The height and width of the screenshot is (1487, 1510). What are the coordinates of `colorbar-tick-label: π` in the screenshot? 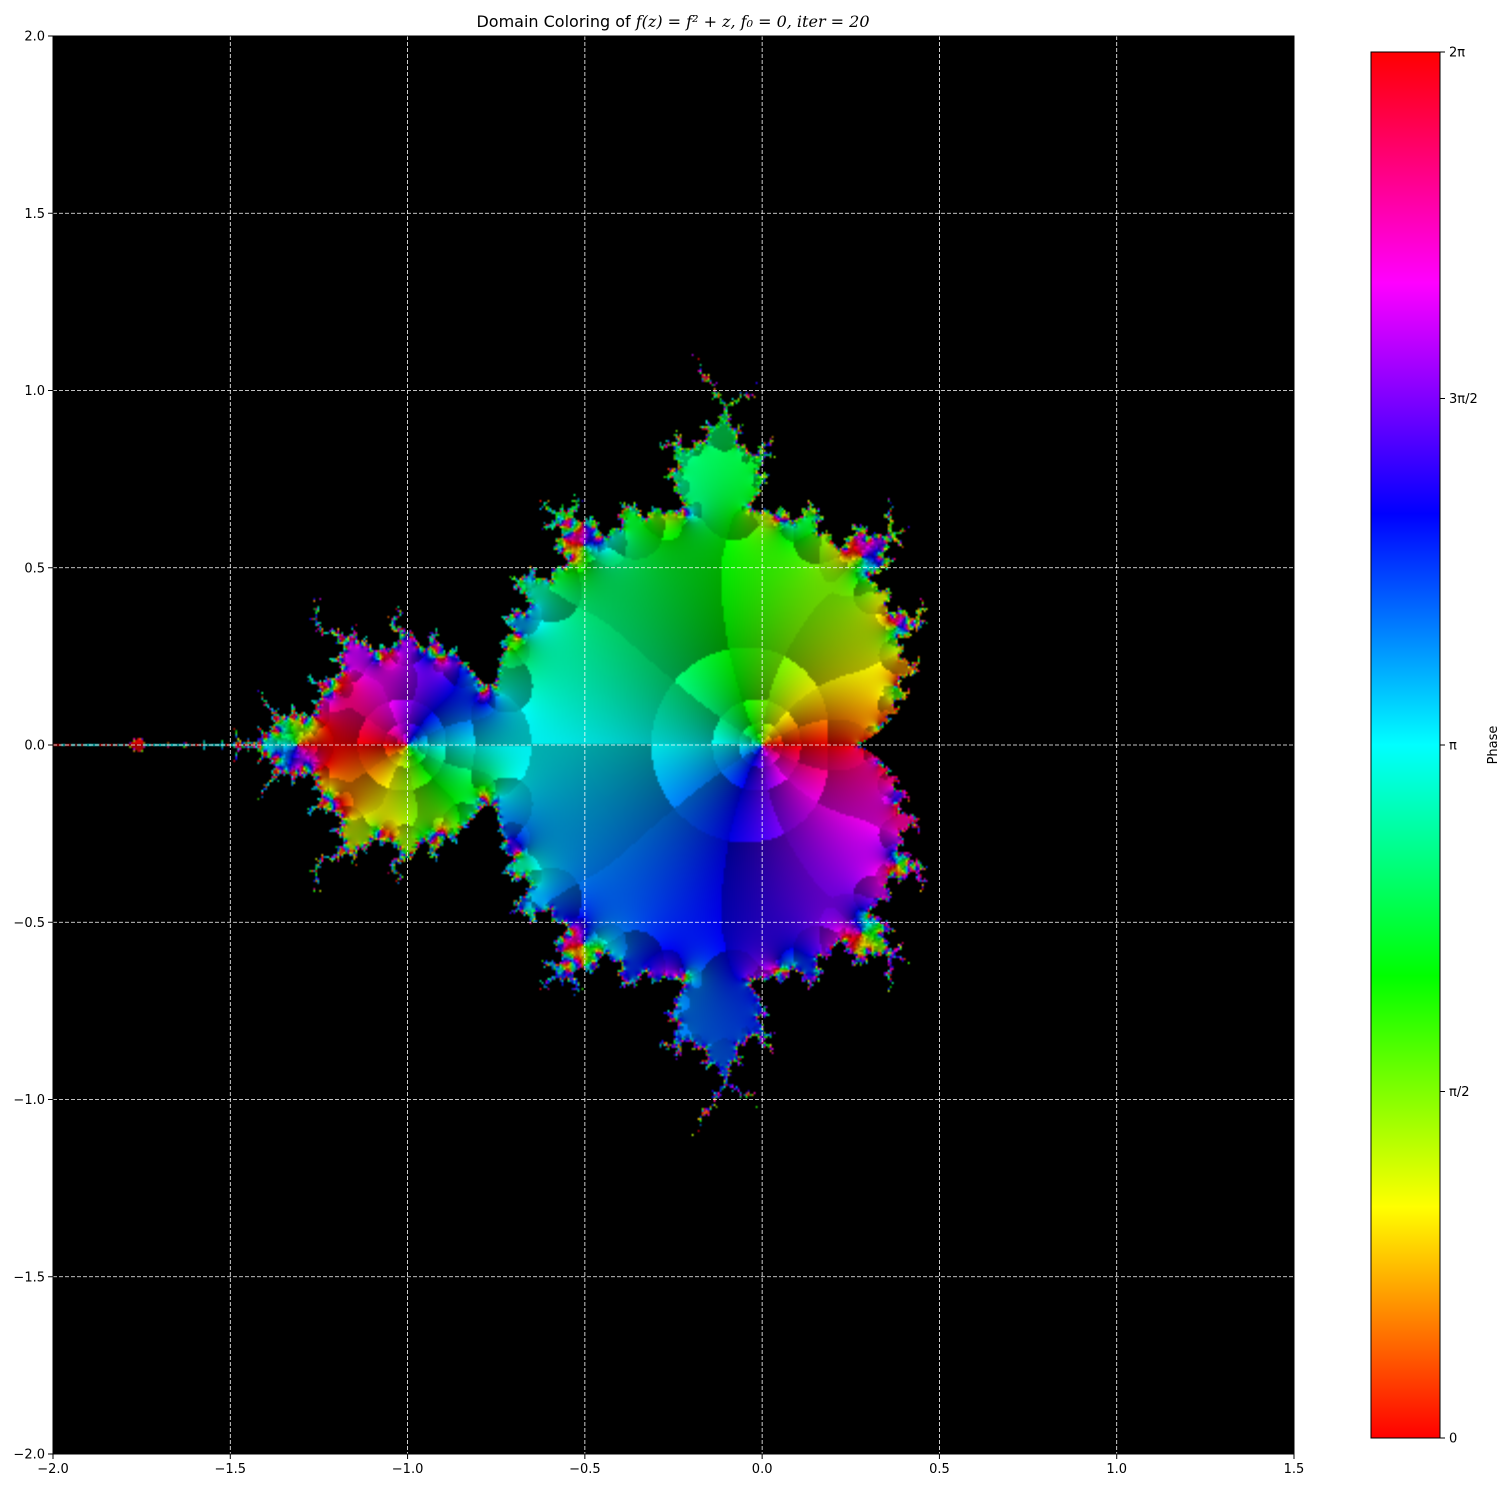 It's located at (1453, 746).